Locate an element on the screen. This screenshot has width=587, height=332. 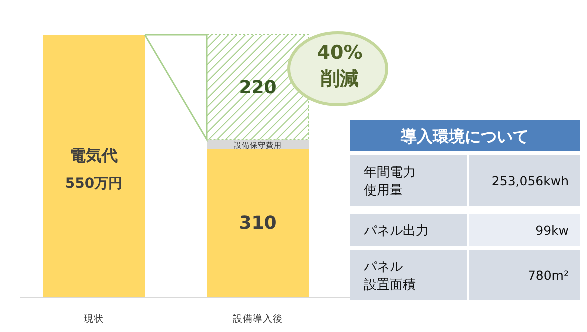
x-tick-label: 現状 is located at coordinates (94, 319).